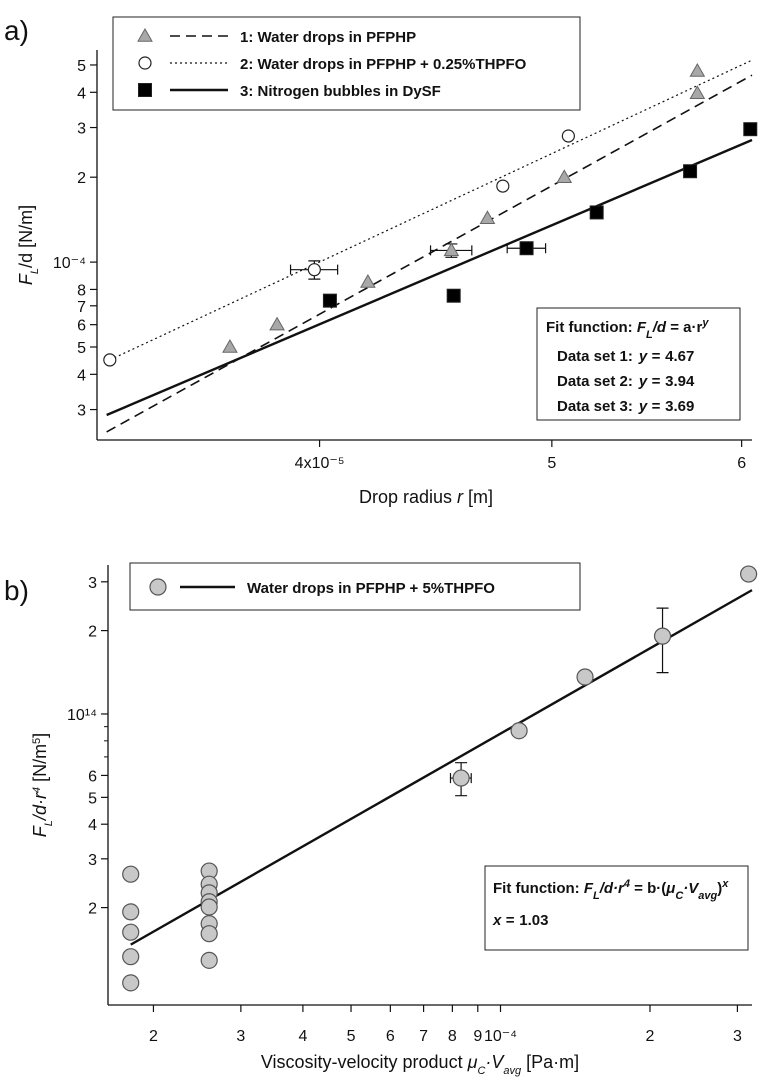 Image resolution: width=762 pixels, height=1079 pixels. I want to click on x-tick-label: 4, so click(302, 1036).